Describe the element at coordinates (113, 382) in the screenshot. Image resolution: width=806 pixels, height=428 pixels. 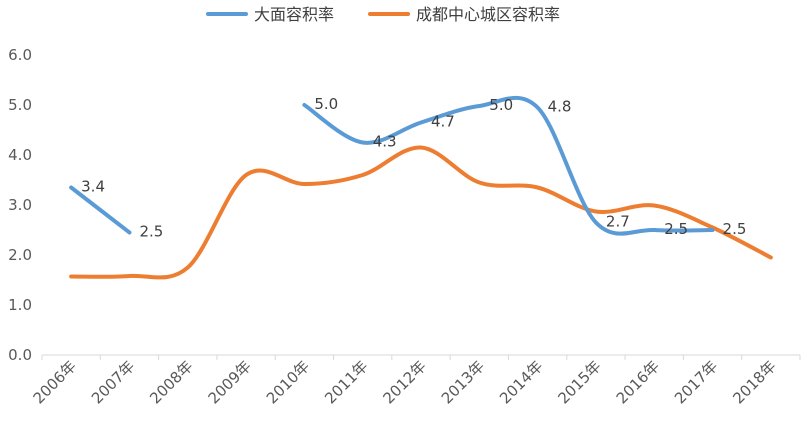
I see `x-tick-label: 2007年` at that location.